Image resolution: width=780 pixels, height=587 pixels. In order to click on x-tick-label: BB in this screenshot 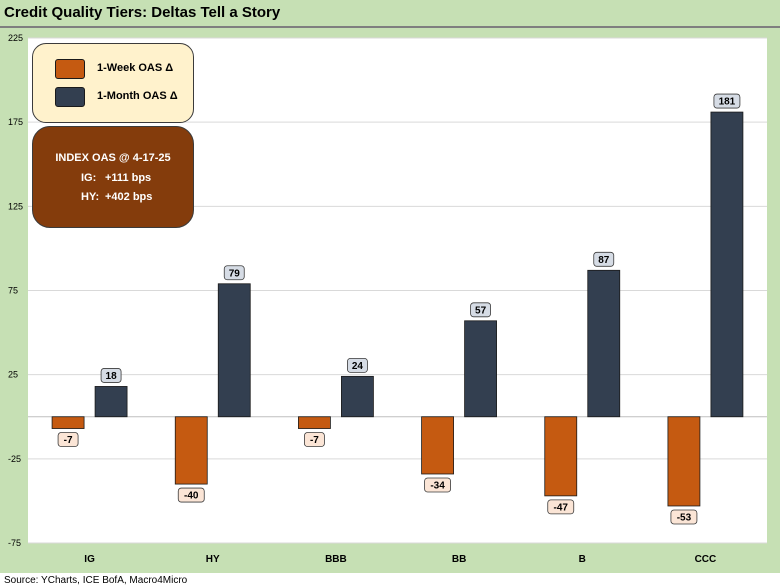, I will do `click(459, 559)`.